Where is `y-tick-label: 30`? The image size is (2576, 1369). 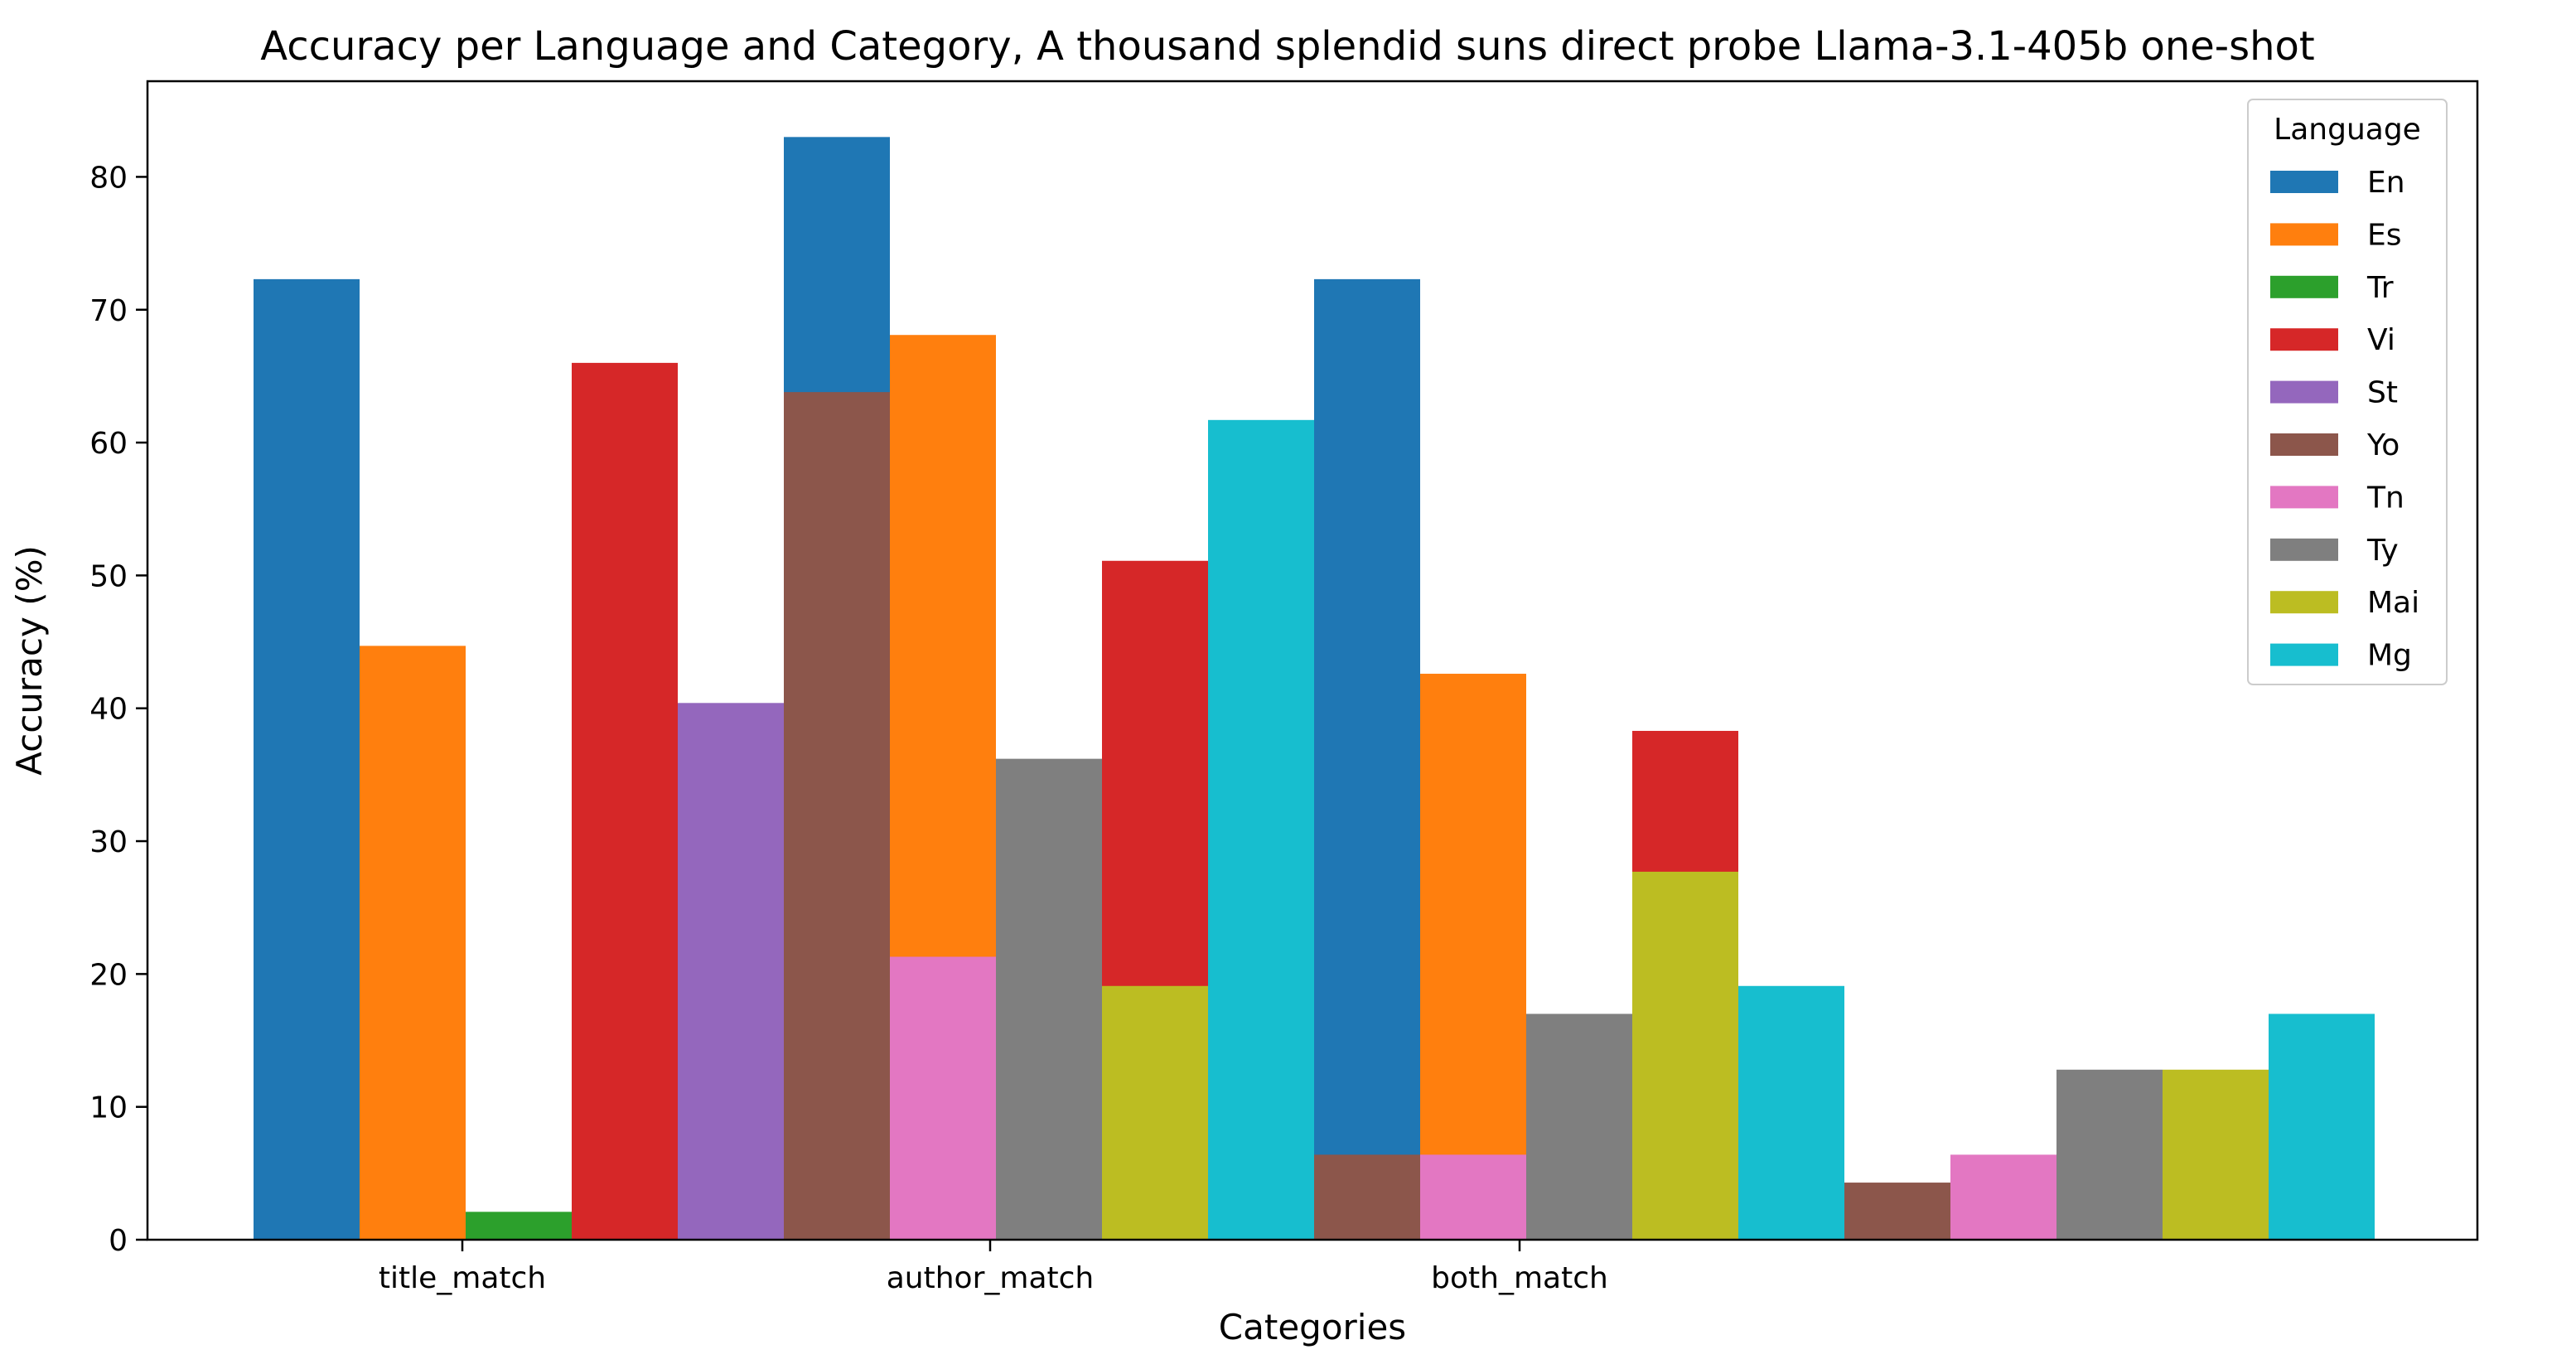
y-tick-label: 30 is located at coordinates (108, 842).